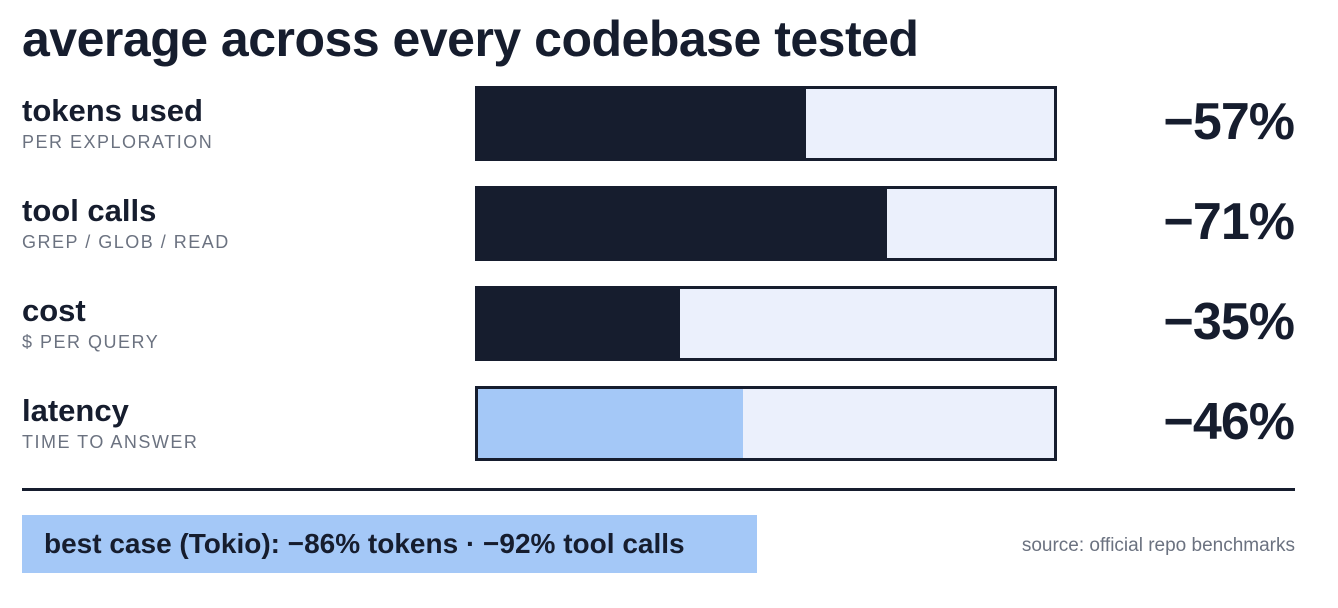 The height and width of the screenshot is (608, 1338). I want to click on row-label: tool calls, so click(89, 210).